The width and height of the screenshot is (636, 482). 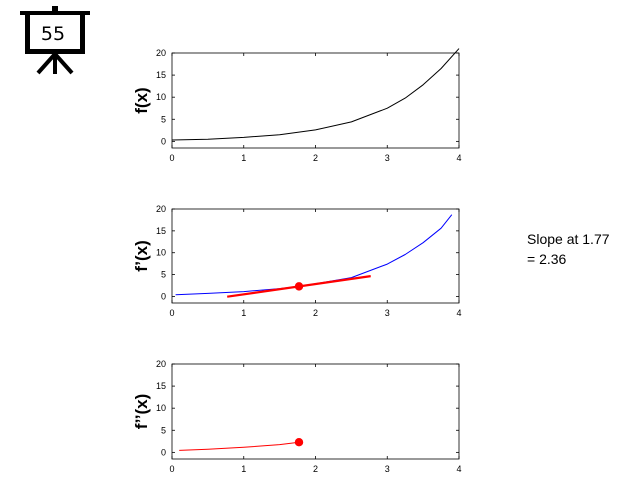 I want to click on plot-2-marker-point, so click(x=299, y=286).